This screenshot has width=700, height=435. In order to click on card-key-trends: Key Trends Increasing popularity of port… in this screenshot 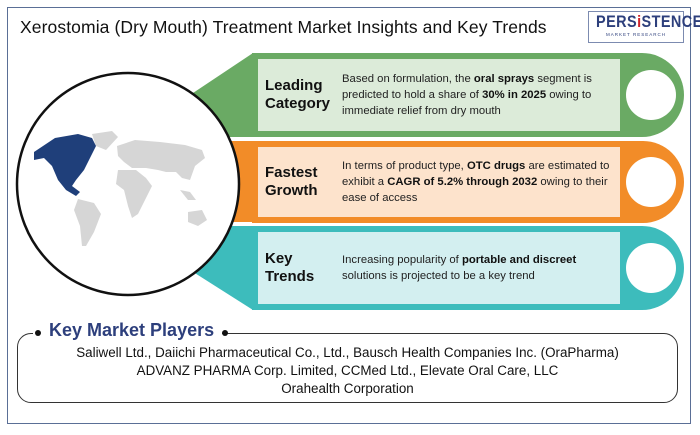, I will do `click(468, 268)`.